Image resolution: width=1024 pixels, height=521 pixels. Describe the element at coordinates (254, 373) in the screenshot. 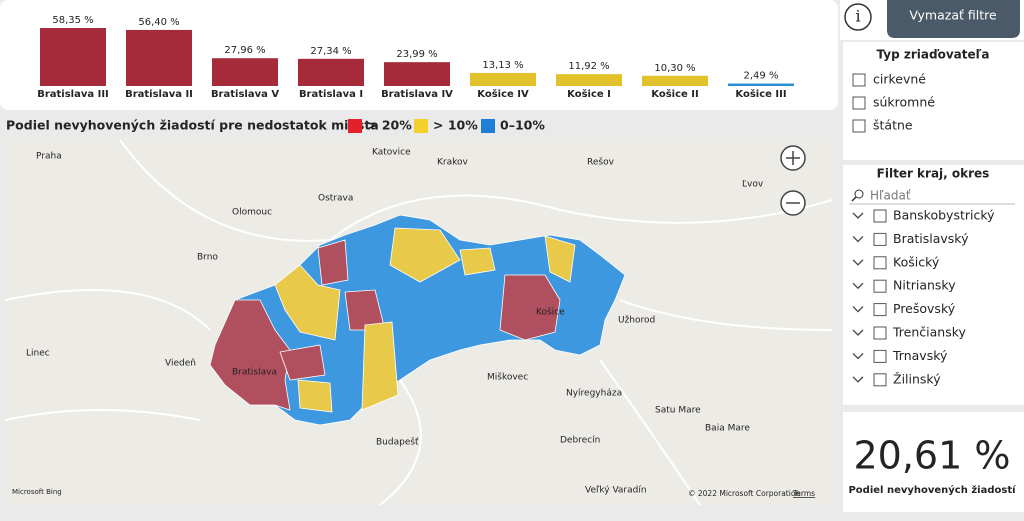

I see `map-label: Bratislava` at that location.